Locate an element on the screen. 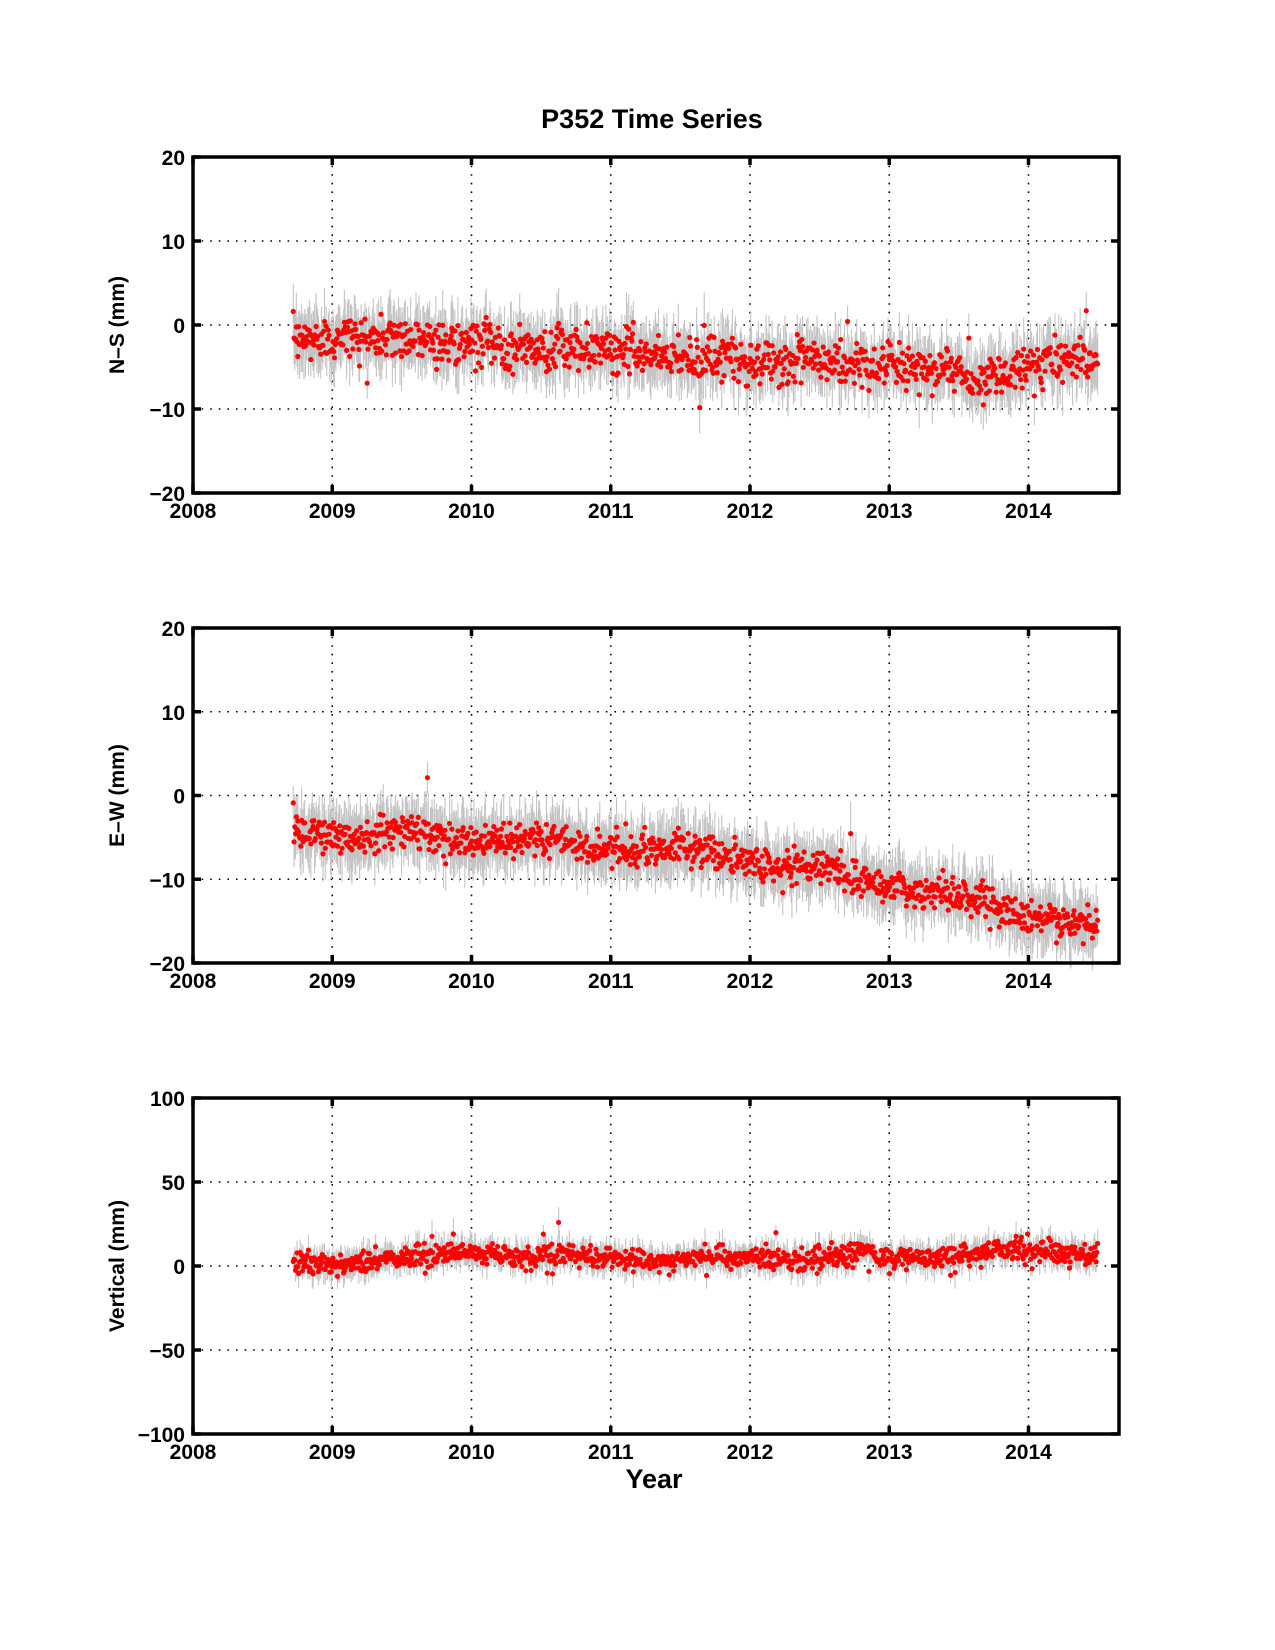 The image size is (1275, 1650). ns-points is located at coordinates (695, 359).